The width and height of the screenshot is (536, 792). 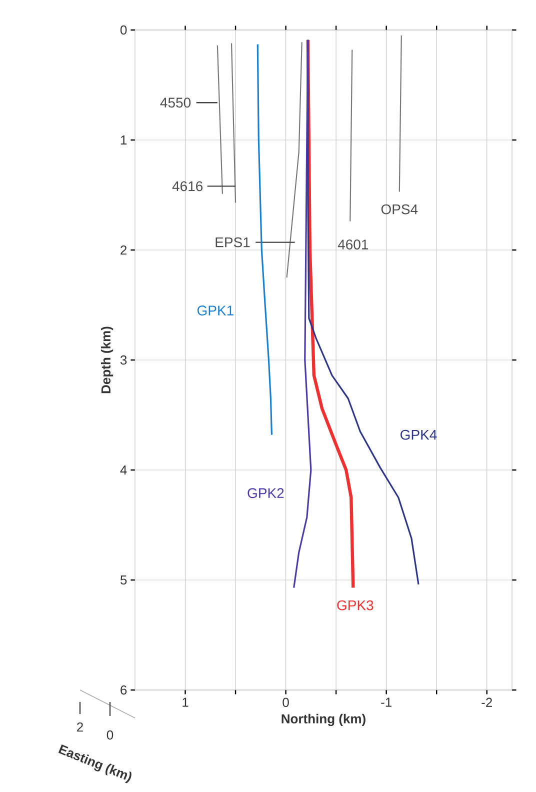 I want to click on x-tick-label: 0, so click(x=285, y=703).